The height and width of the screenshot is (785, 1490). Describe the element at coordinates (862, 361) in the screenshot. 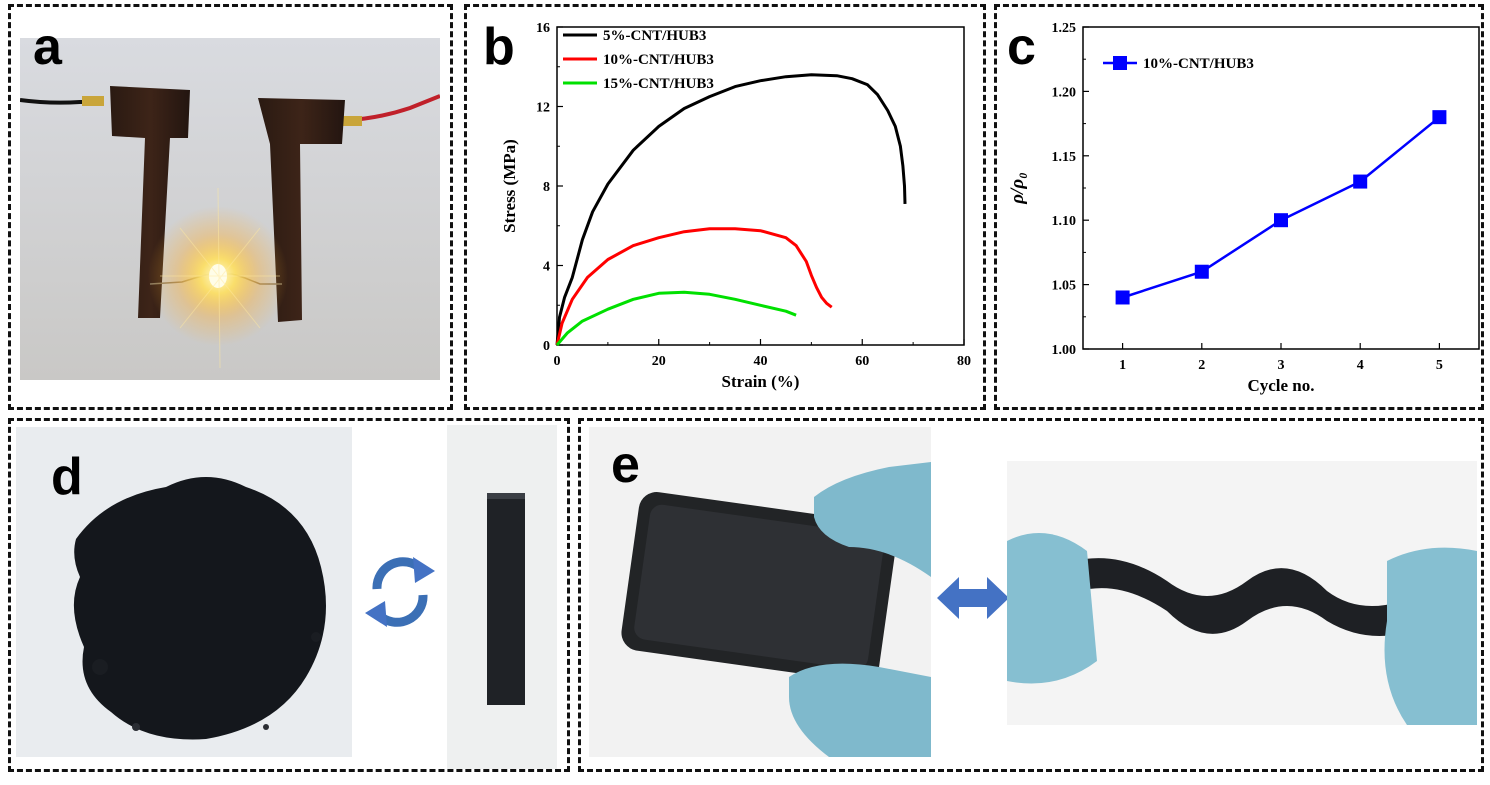

I see `x-tick-label: 60` at that location.